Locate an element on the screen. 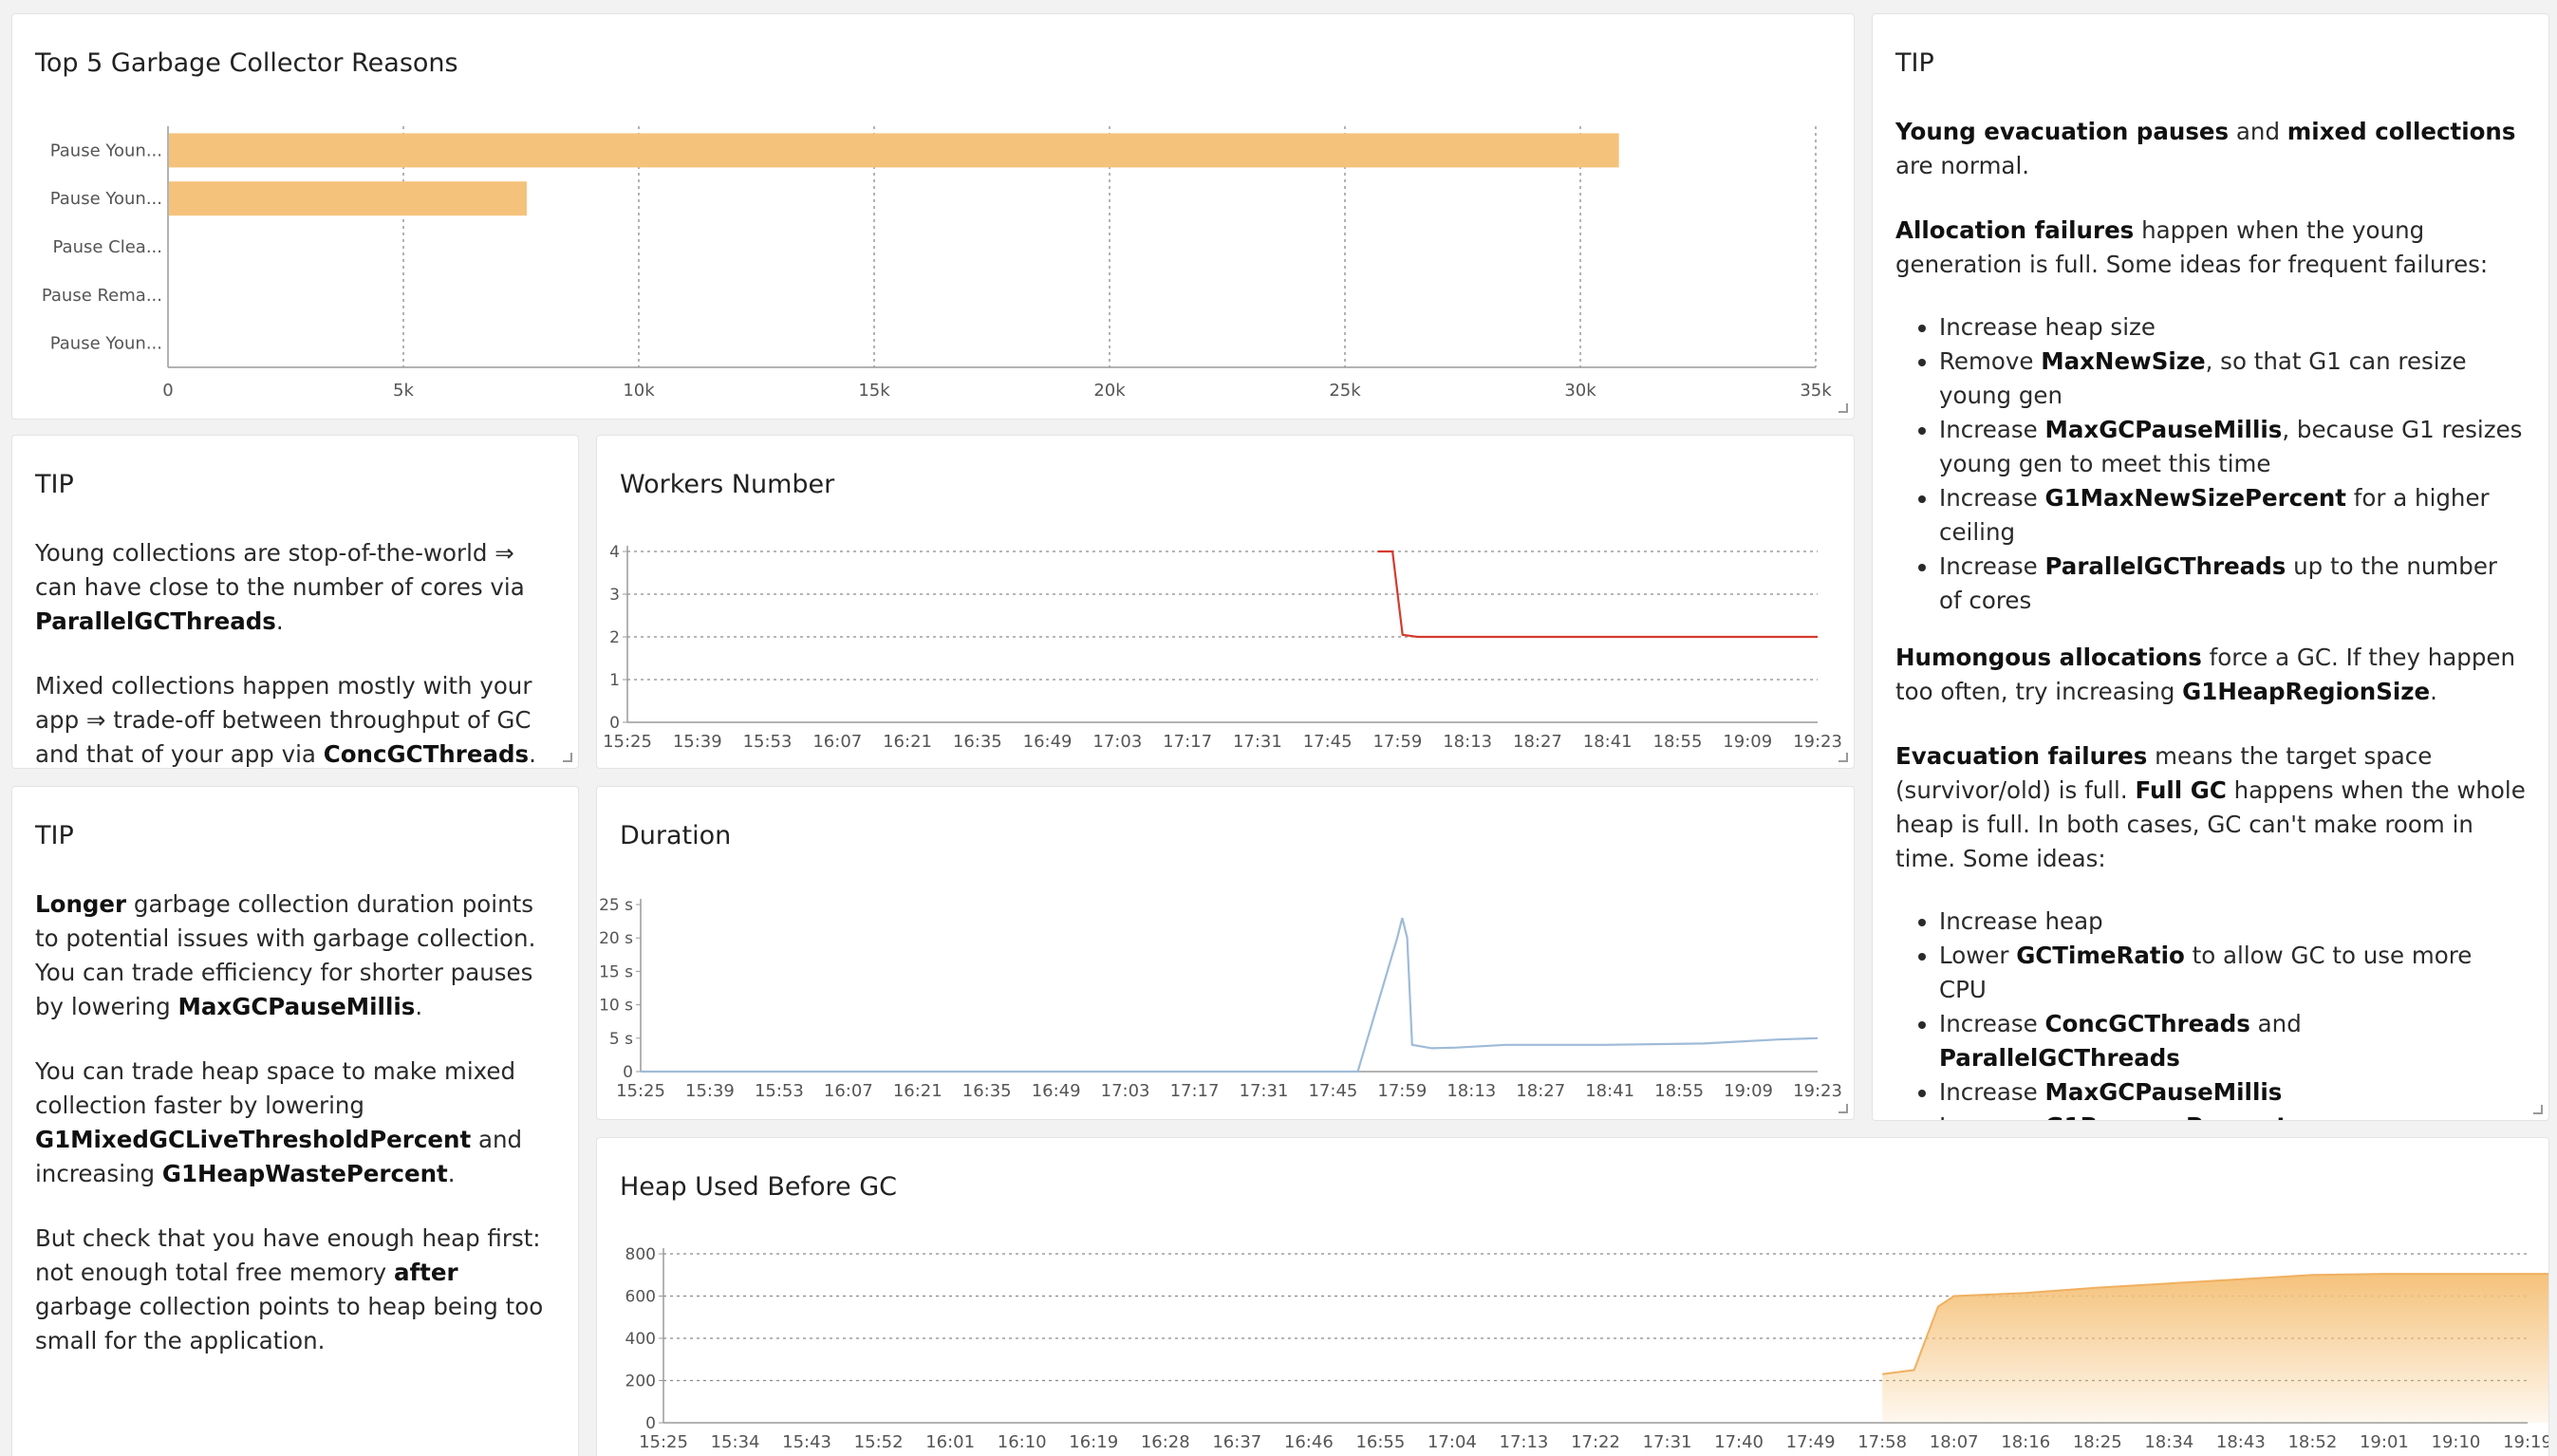 This screenshot has width=2557, height=1456. x-tick-label: 17:03 is located at coordinates (1125, 1091).